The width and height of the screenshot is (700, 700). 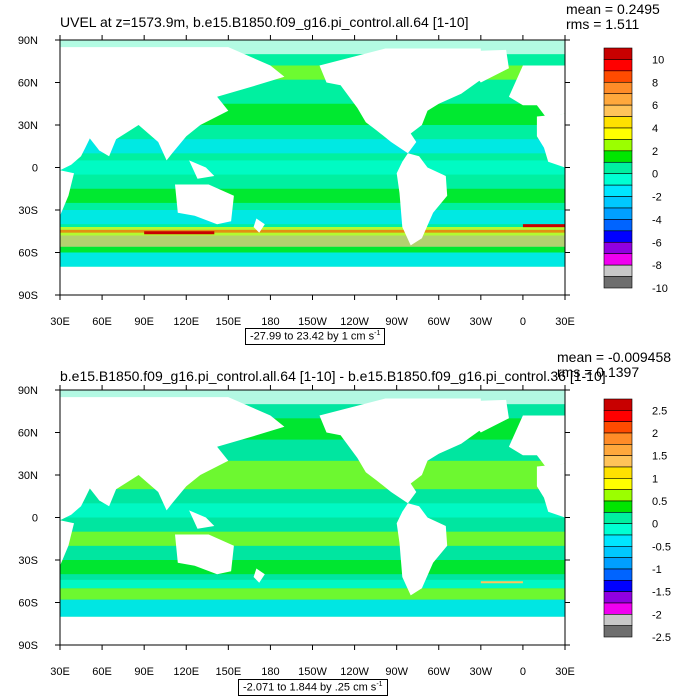 I want to click on colorbar-label: 2.5, so click(x=659, y=411).